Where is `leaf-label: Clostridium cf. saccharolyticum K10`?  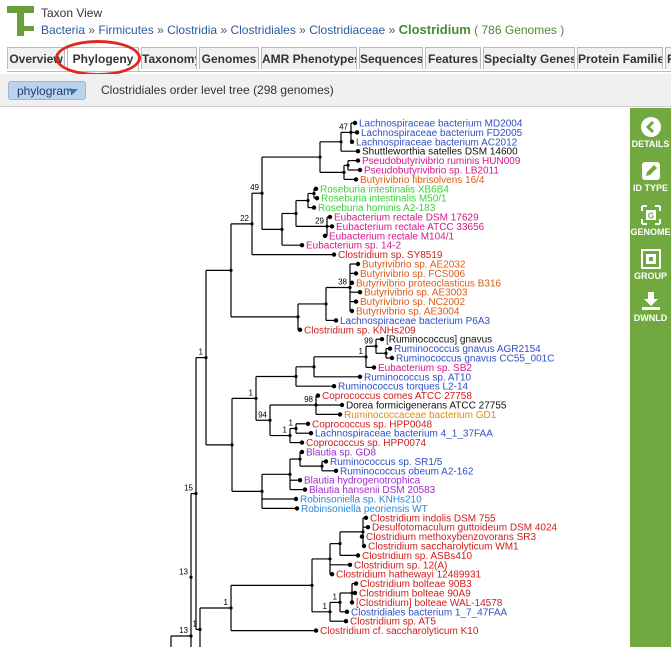 leaf-label: Clostridium cf. saccharolyticum K10 is located at coordinates (399, 631).